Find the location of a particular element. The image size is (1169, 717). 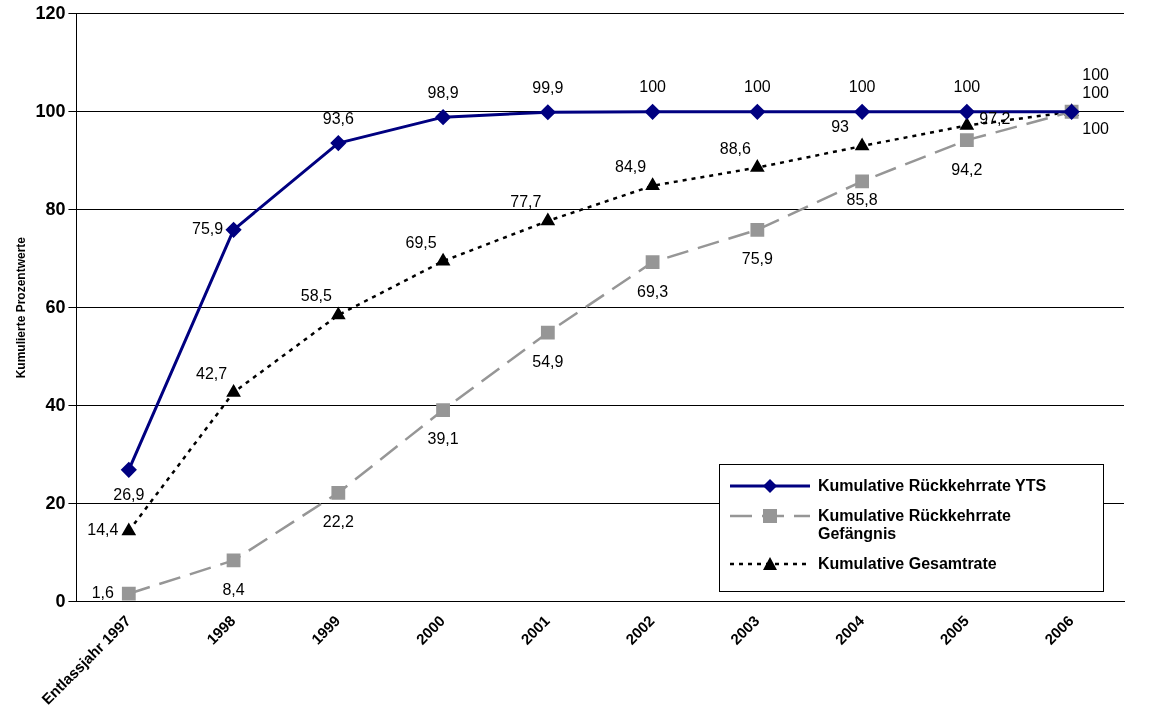

data-label: 94,2 is located at coordinates (967, 169).